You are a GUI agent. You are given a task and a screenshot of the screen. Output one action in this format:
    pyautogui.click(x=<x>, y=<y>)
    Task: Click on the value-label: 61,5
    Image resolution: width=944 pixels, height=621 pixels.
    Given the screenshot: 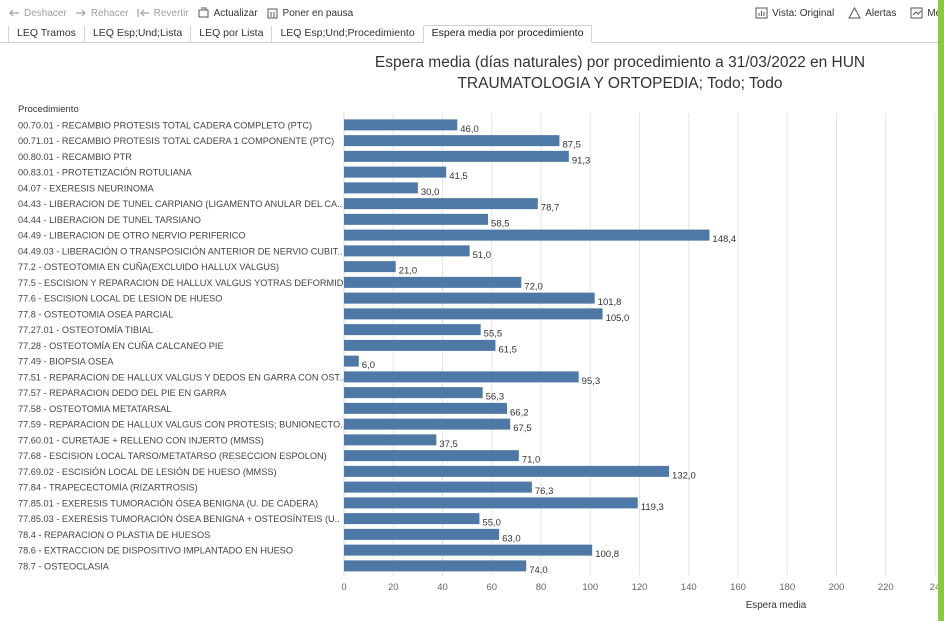 What is the action you would take?
    pyautogui.click(x=507, y=349)
    